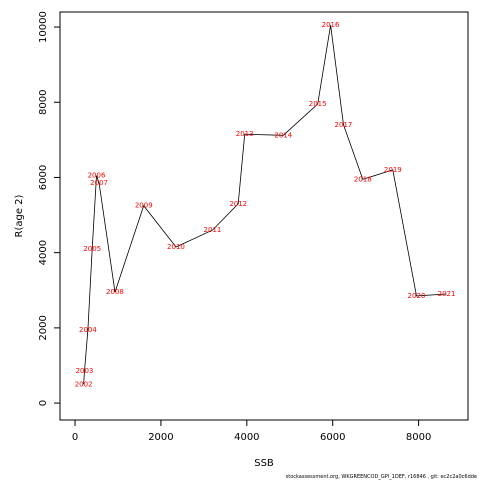 Image resolution: width=480 pixels, height=480 pixels. Describe the element at coordinates (43, 403) in the screenshot. I see `y-tick-label: 0` at that location.